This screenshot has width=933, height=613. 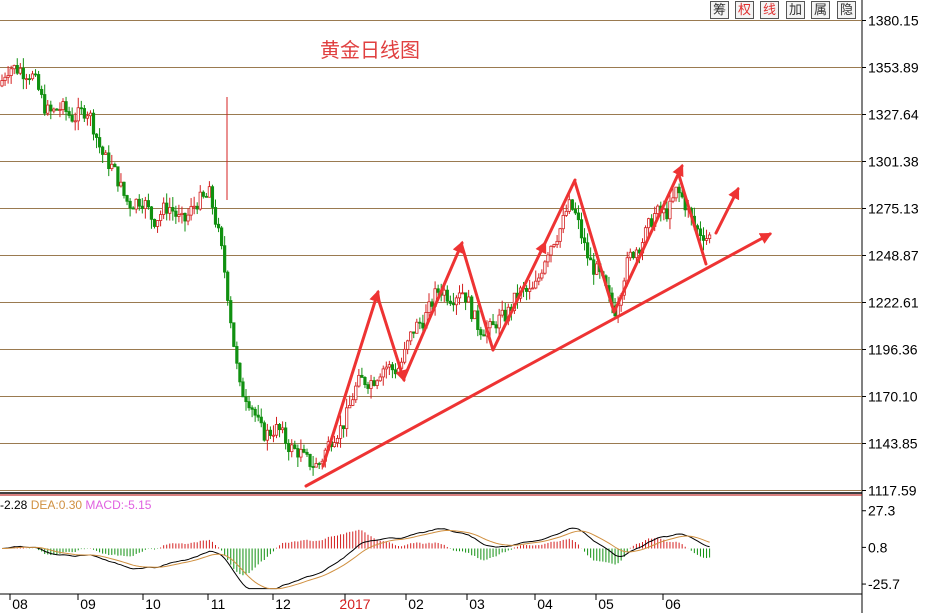 What do you see at coordinates (893, 21) in the screenshot?
I see `price-tick-label: 1380.15` at bounding box center [893, 21].